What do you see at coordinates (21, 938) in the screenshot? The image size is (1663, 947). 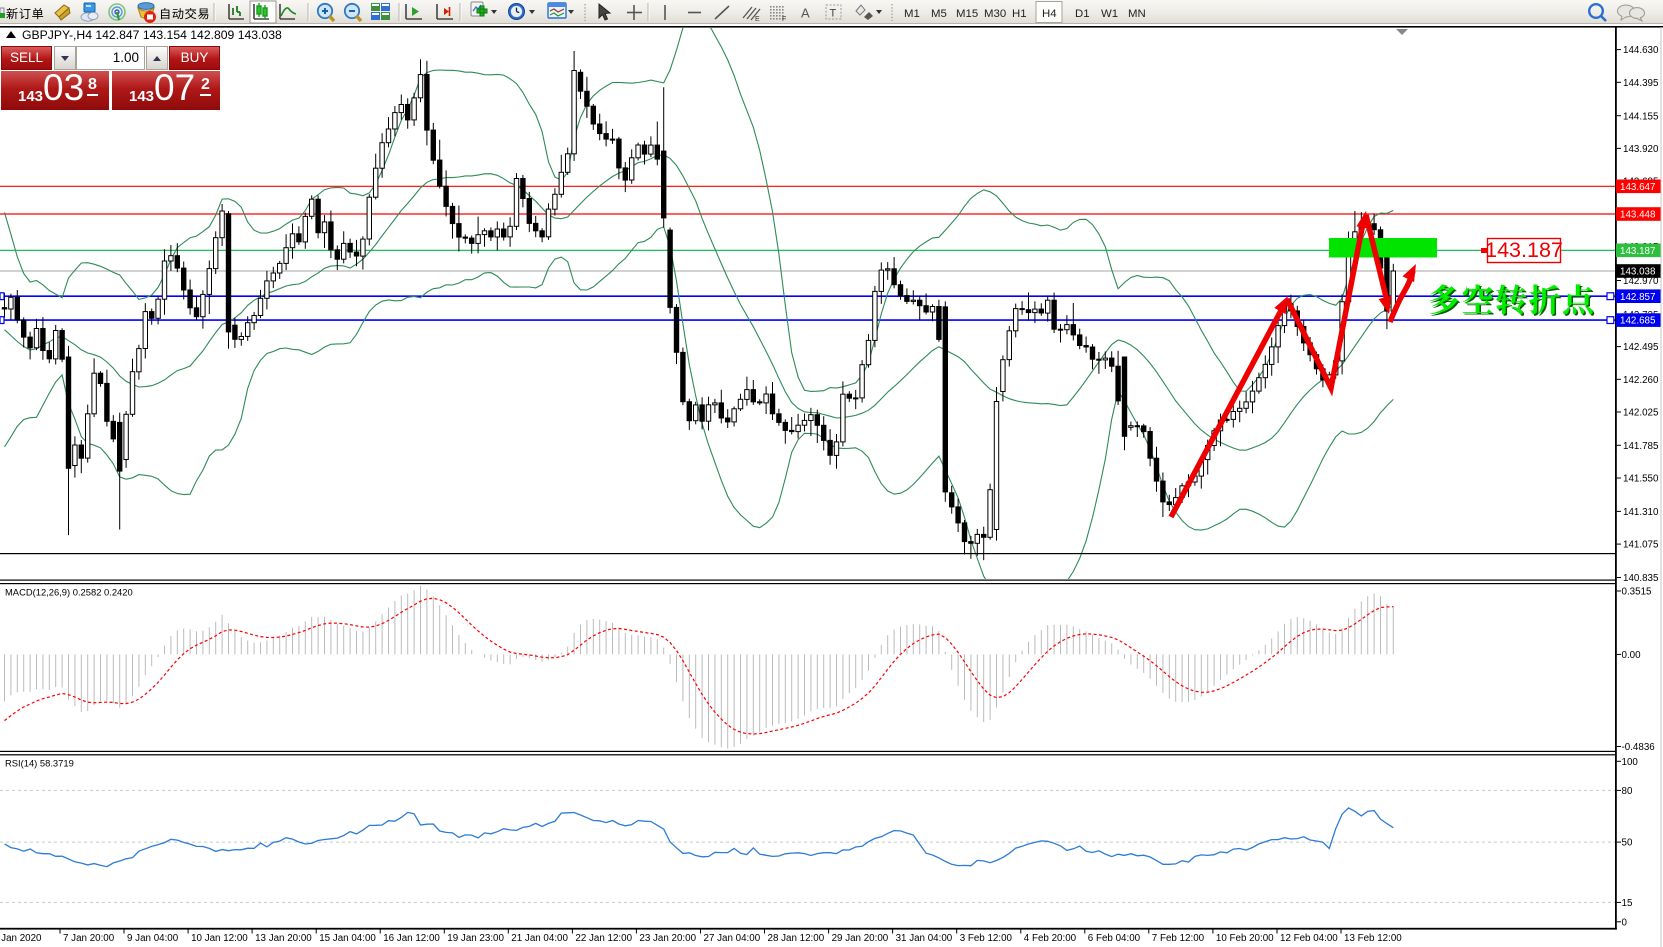 I see `svg-text: 6 Jan 2020` at bounding box center [21, 938].